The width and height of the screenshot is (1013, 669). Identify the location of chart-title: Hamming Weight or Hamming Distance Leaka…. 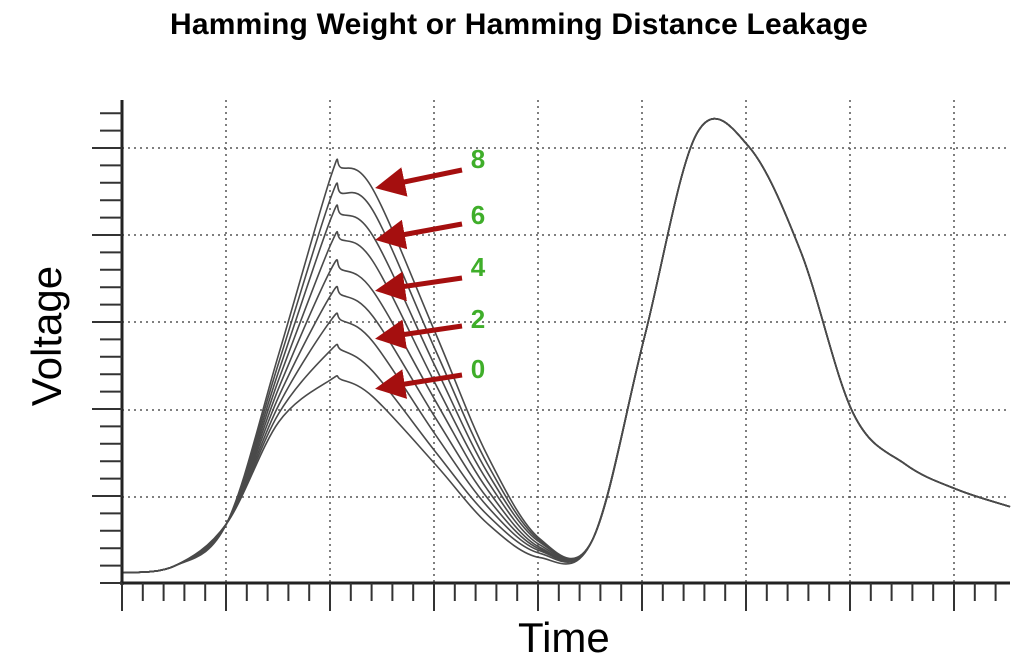
(519, 24).